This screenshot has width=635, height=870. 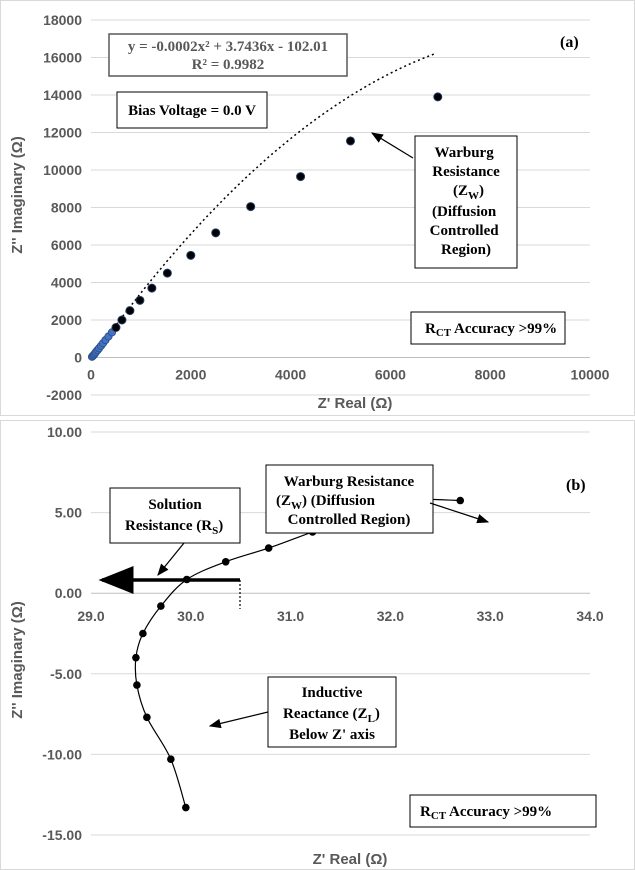 What do you see at coordinates (589, 616) in the screenshot?
I see `x-tick-label: 34.0` at bounding box center [589, 616].